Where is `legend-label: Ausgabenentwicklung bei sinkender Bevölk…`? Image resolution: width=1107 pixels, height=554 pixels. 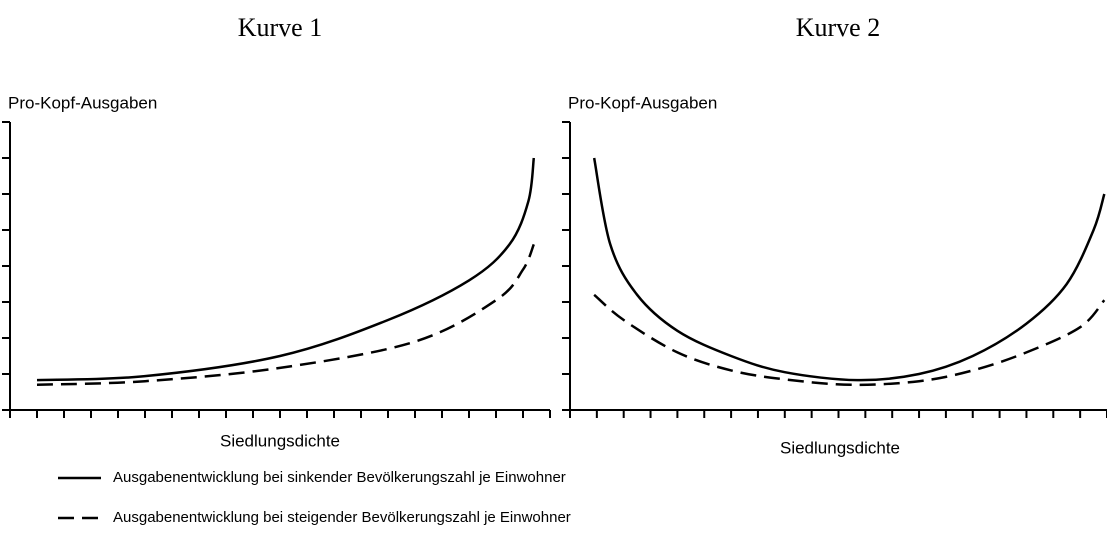
legend-label: Ausgabenentwicklung bei sinkender Bevölk… is located at coordinates (339, 477).